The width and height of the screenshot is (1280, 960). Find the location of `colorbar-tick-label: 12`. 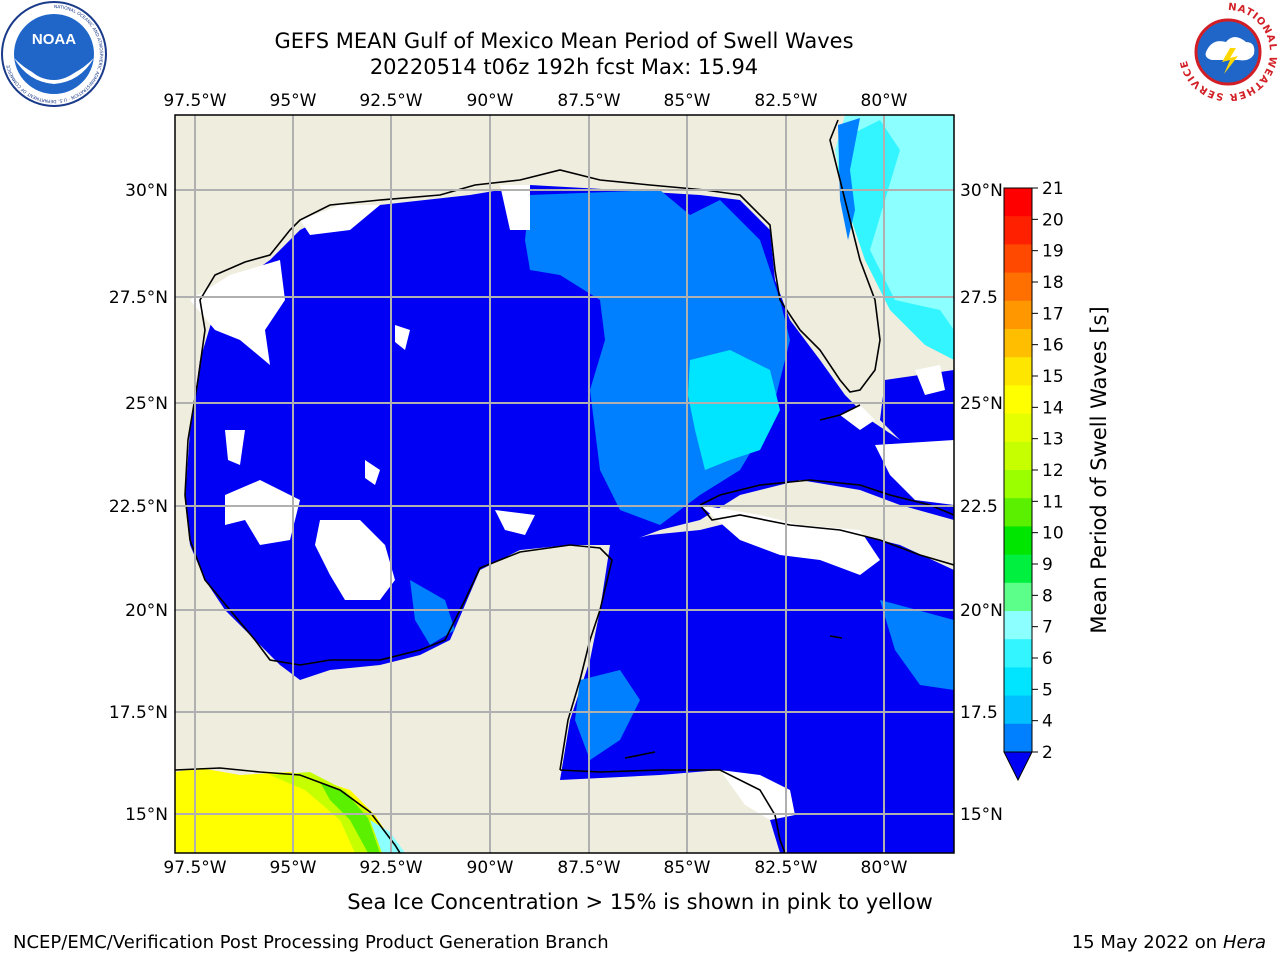

colorbar-tick-label: 12 is located at coordinates (1053, 471).